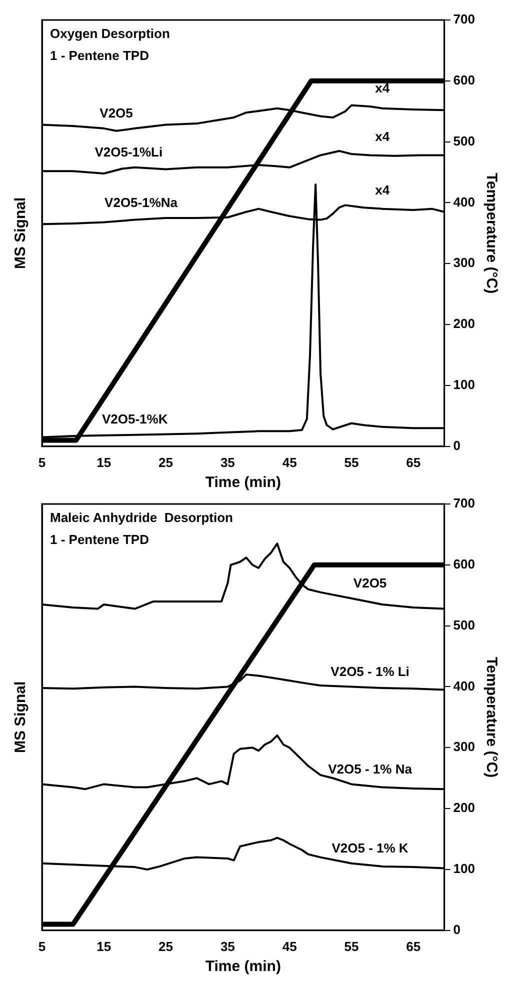  Describe the element at coordinates (370, 848) in the screenshot. I see `series-label: V2O5 - 1% K` at that location.